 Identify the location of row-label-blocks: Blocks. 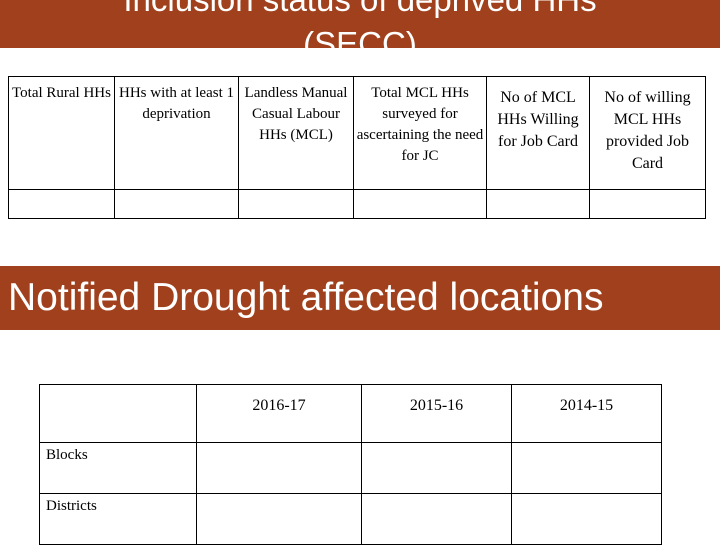
(118, 468).